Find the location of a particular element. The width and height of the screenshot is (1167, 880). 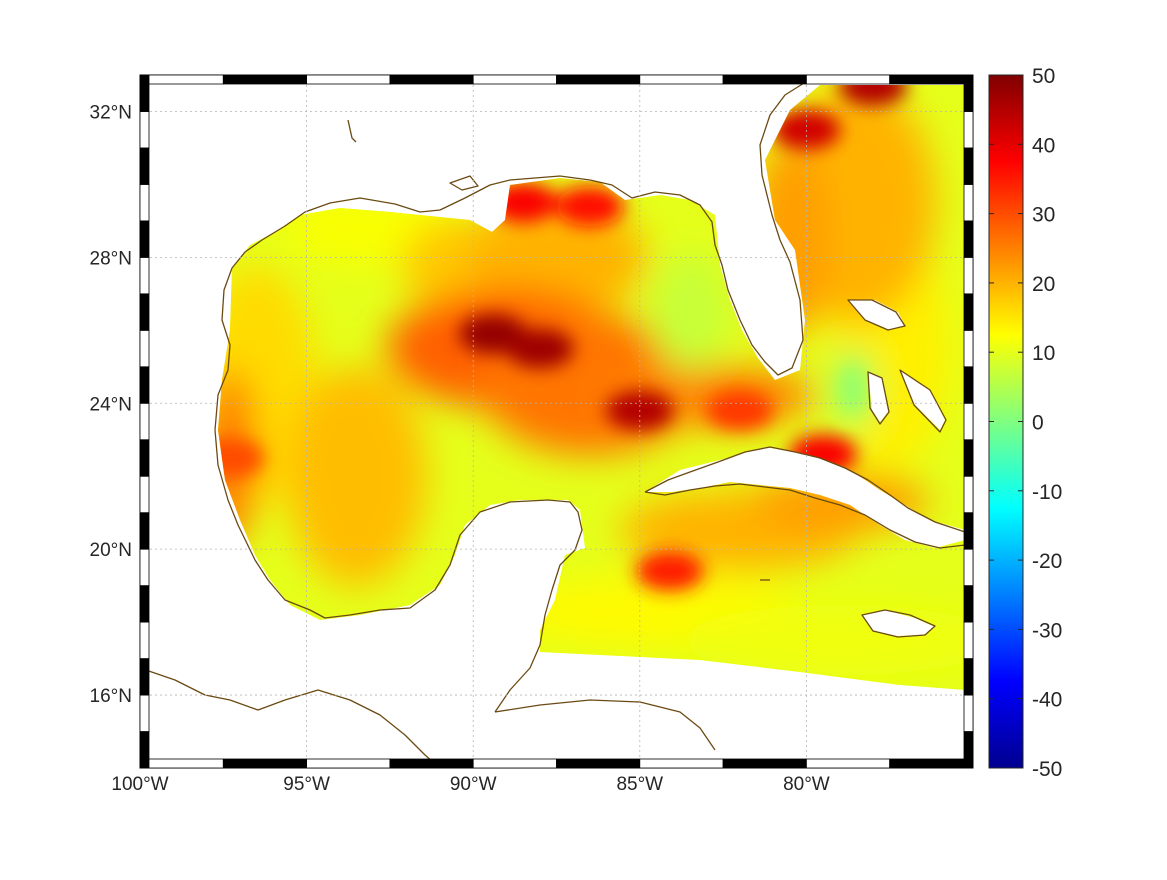

lat-tick-label: 24°N is located at coordinates (111, 404).